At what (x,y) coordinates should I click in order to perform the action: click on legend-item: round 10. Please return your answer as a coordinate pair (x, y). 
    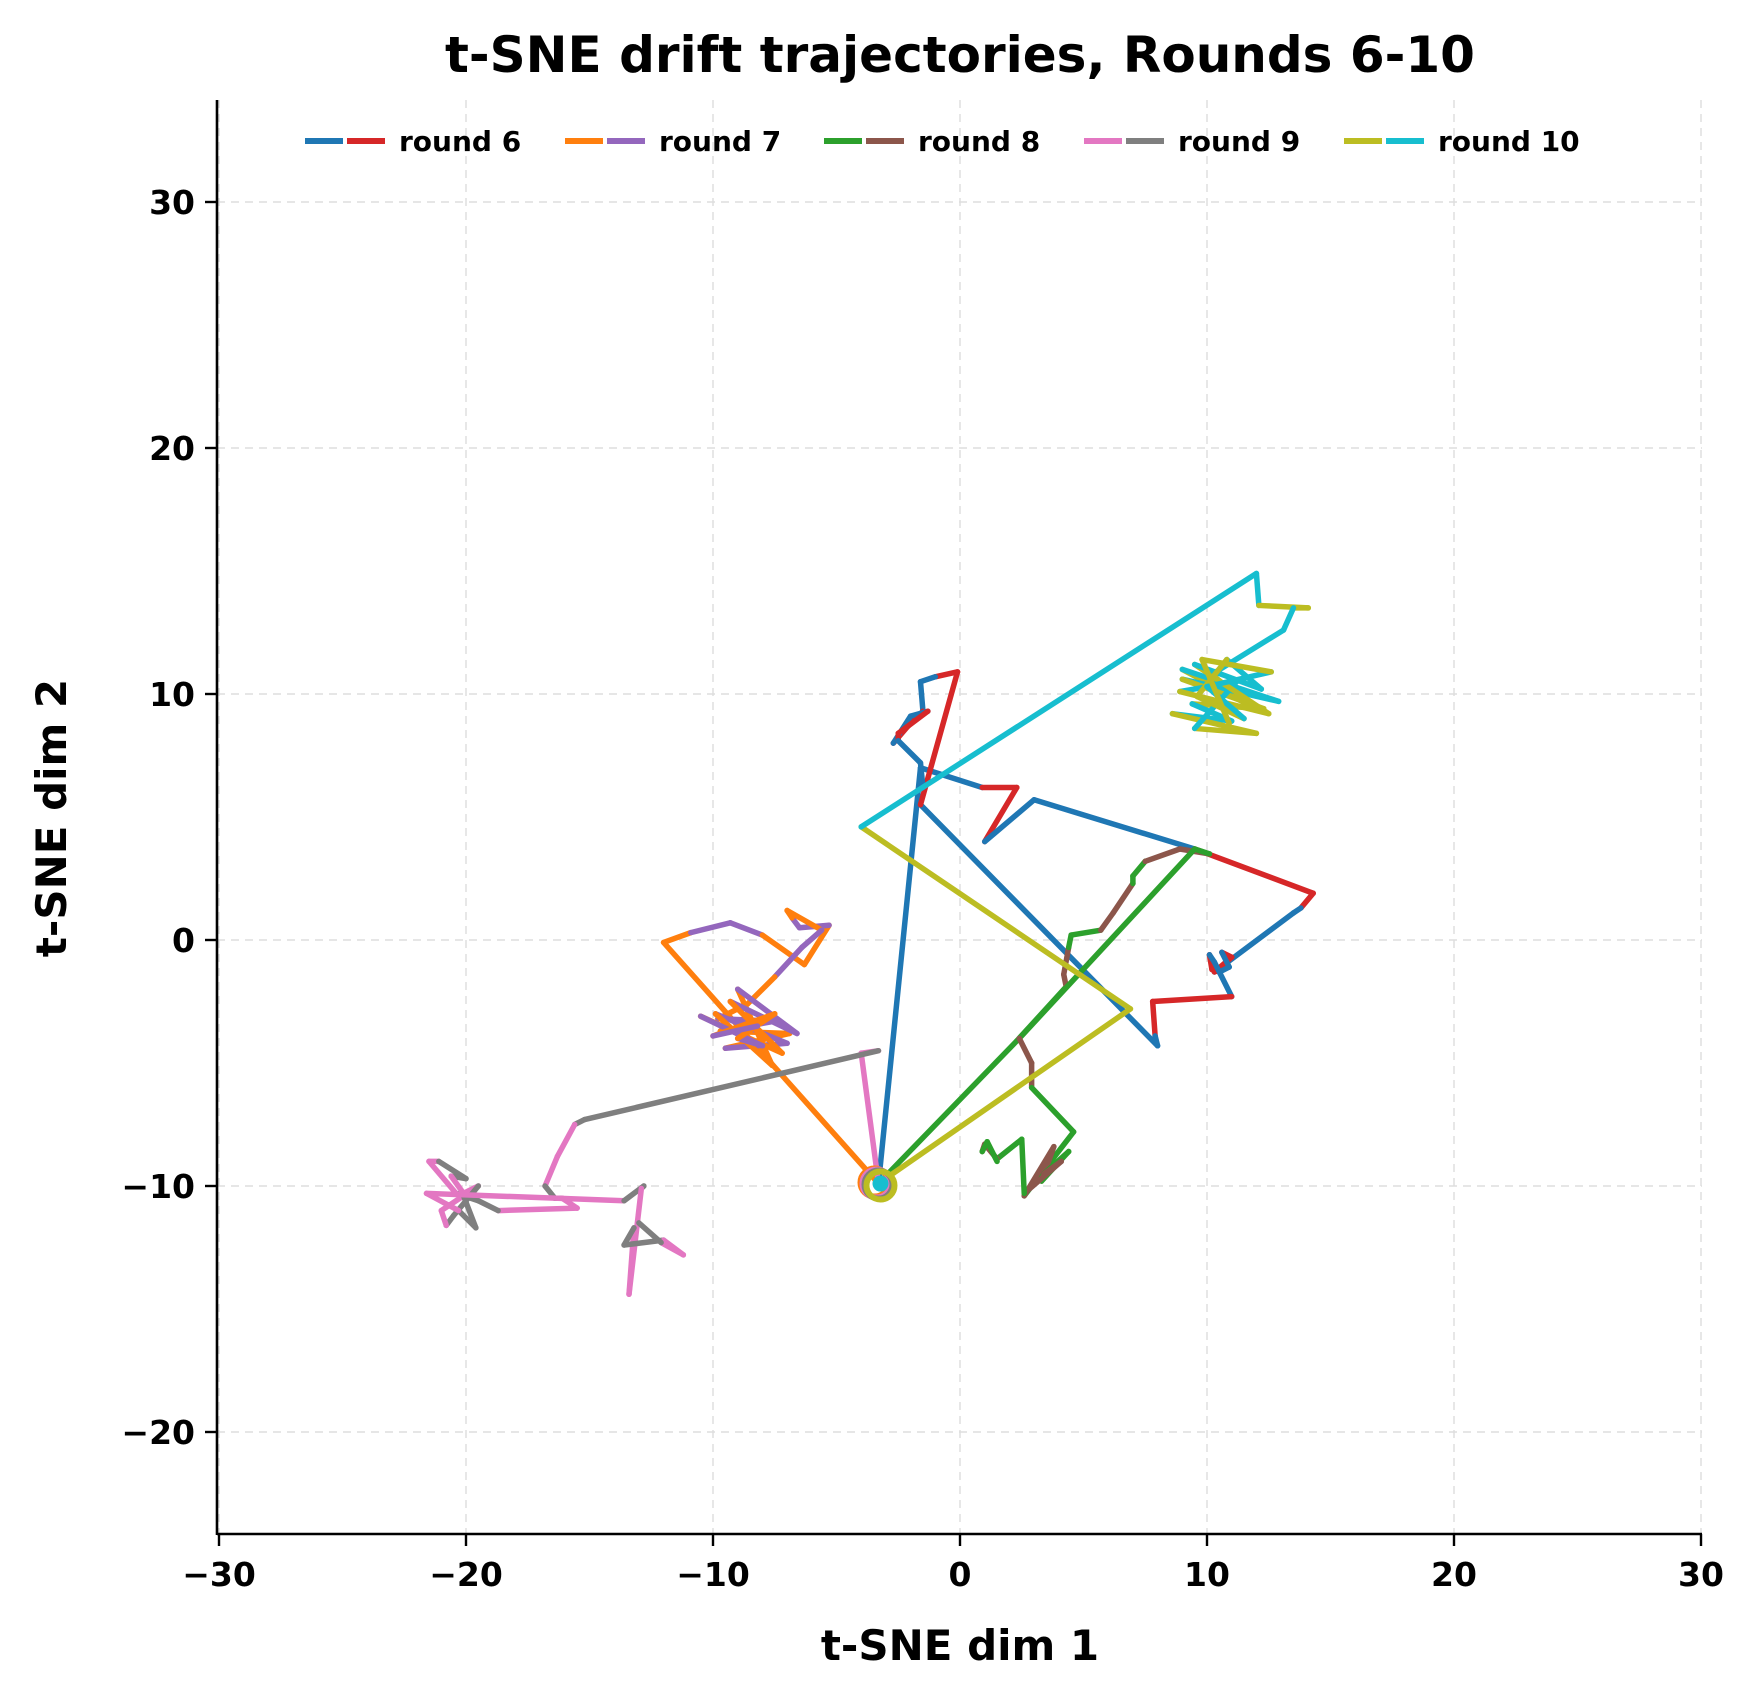
    Looking at the image, I should click on (1462, 141).